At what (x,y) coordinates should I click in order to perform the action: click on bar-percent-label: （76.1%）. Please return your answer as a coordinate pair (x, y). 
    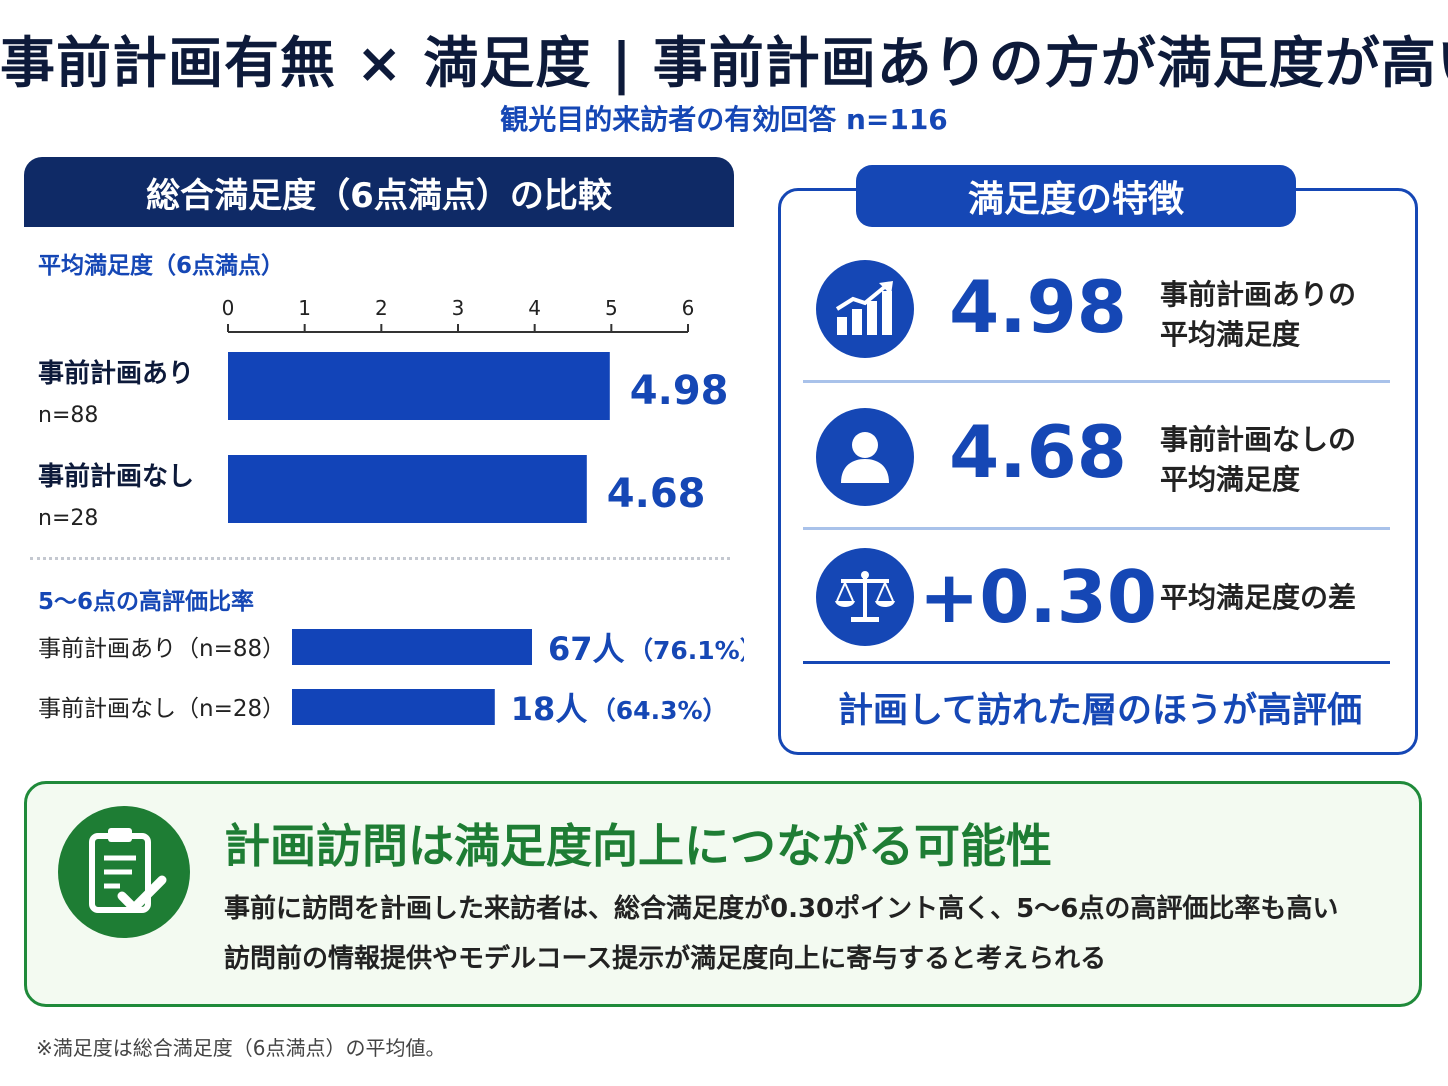
    Looking at the image, I should click on (686, 650).